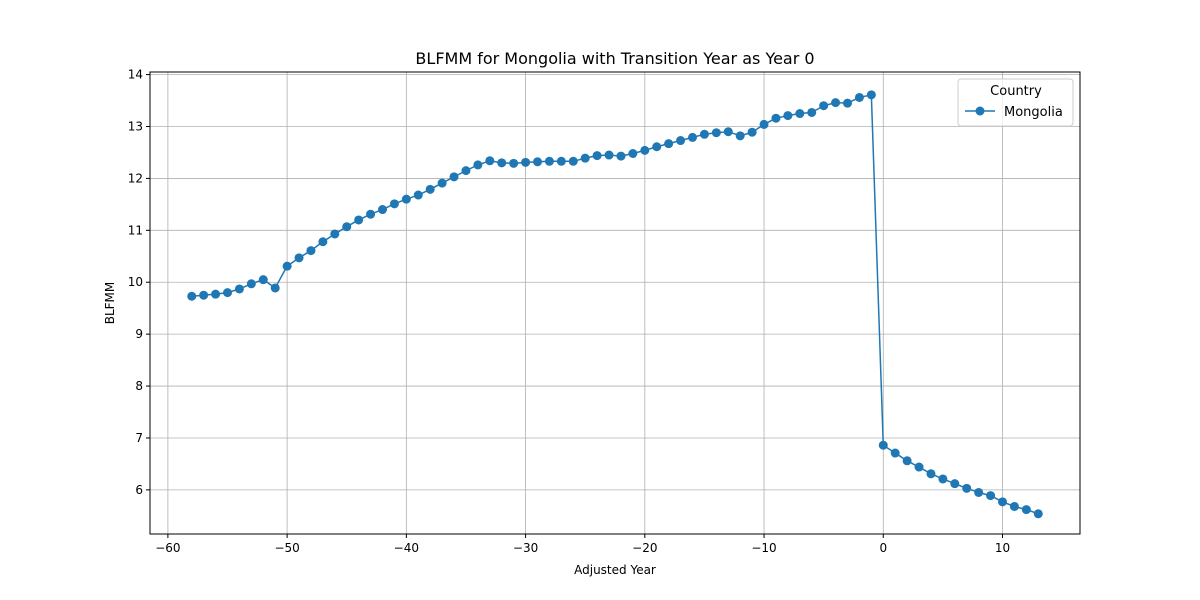  What do you see at coordinates (883, 548) in the screenshot?
I see `x-tick-label: 0` at bounding box center [883, 548].